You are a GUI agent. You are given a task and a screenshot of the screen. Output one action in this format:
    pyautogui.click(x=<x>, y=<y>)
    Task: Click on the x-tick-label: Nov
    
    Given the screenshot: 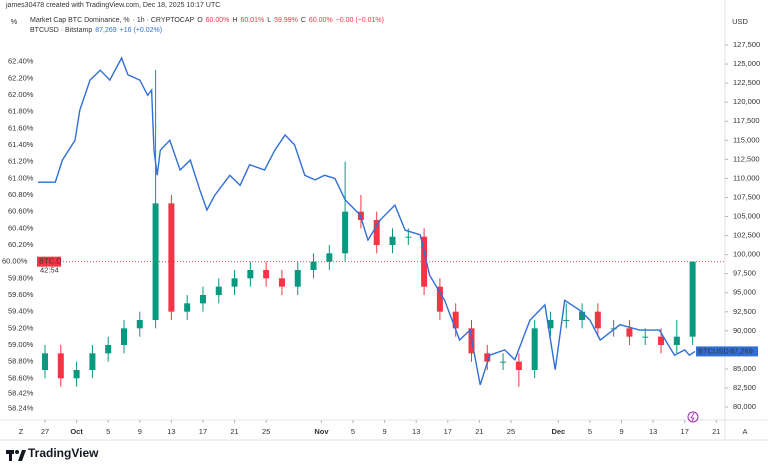 What is the action you would take?
    pyautogui.click(x=321, y=431)
    